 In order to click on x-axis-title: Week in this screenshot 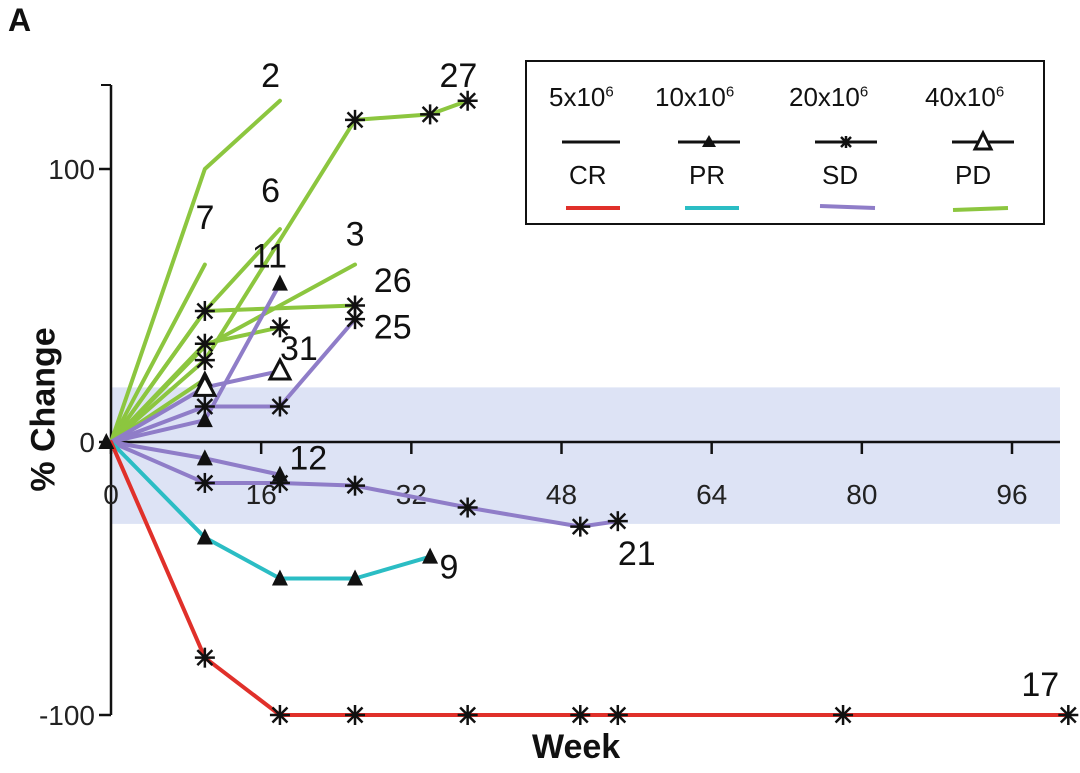, I will do `click(576, 747)`.